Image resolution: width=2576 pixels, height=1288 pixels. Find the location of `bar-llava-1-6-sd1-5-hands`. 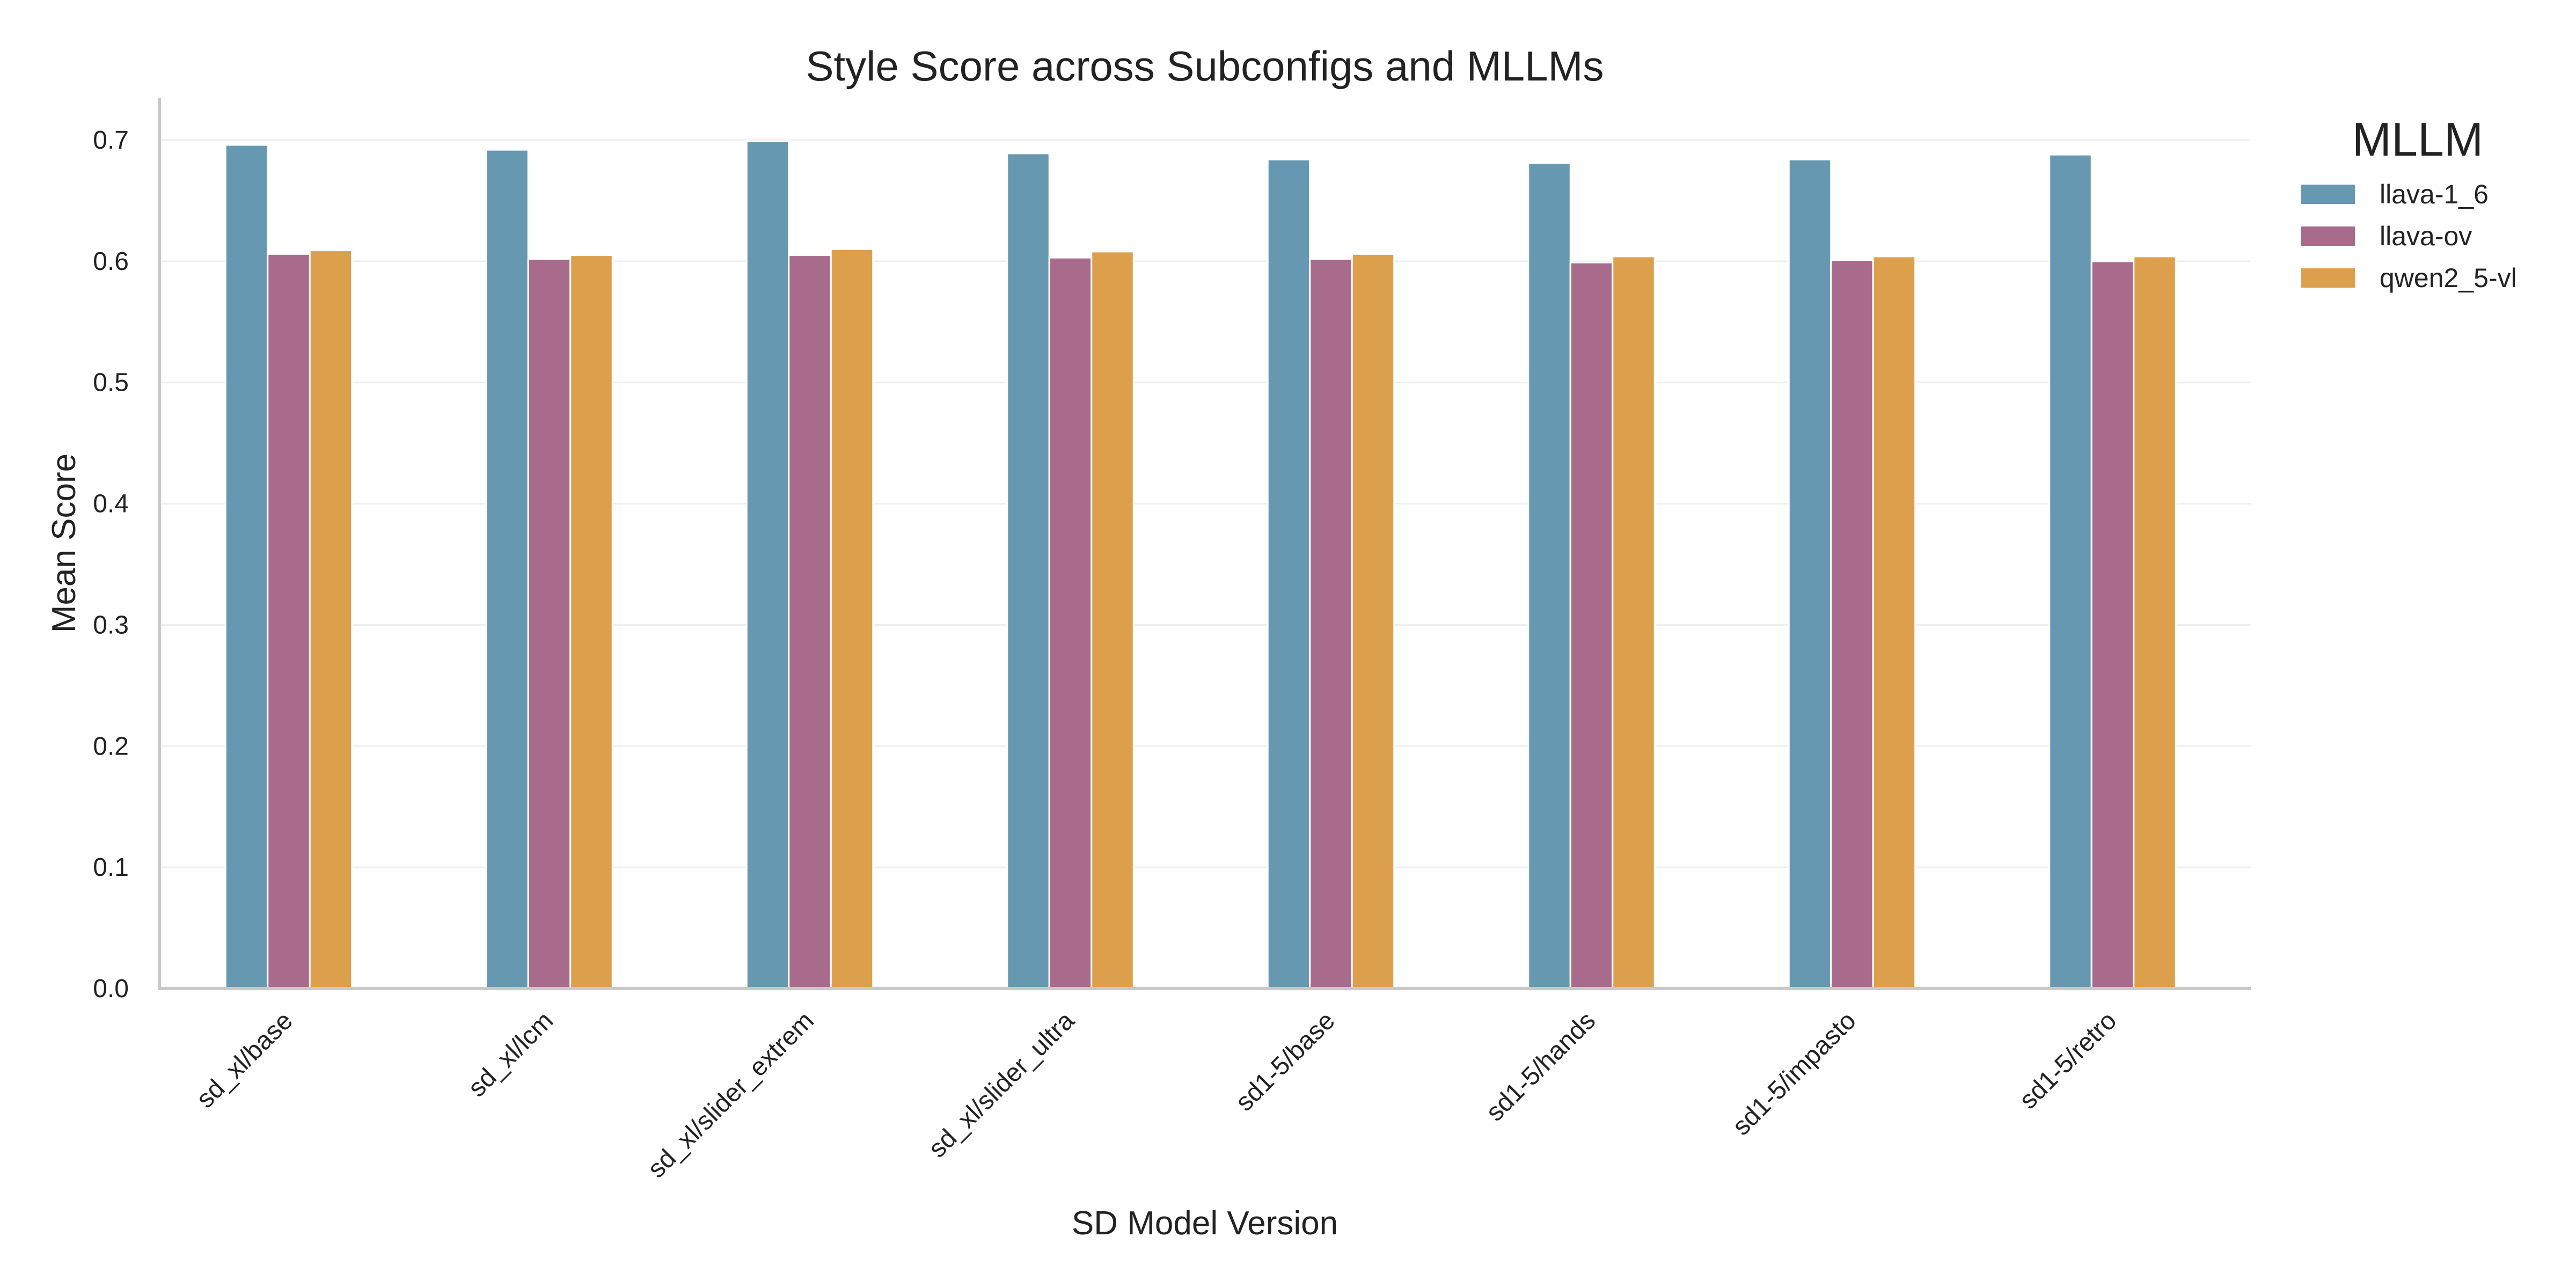

bar-llava-1-6-sd1-5-hands is located at coordinates (1549, 576).